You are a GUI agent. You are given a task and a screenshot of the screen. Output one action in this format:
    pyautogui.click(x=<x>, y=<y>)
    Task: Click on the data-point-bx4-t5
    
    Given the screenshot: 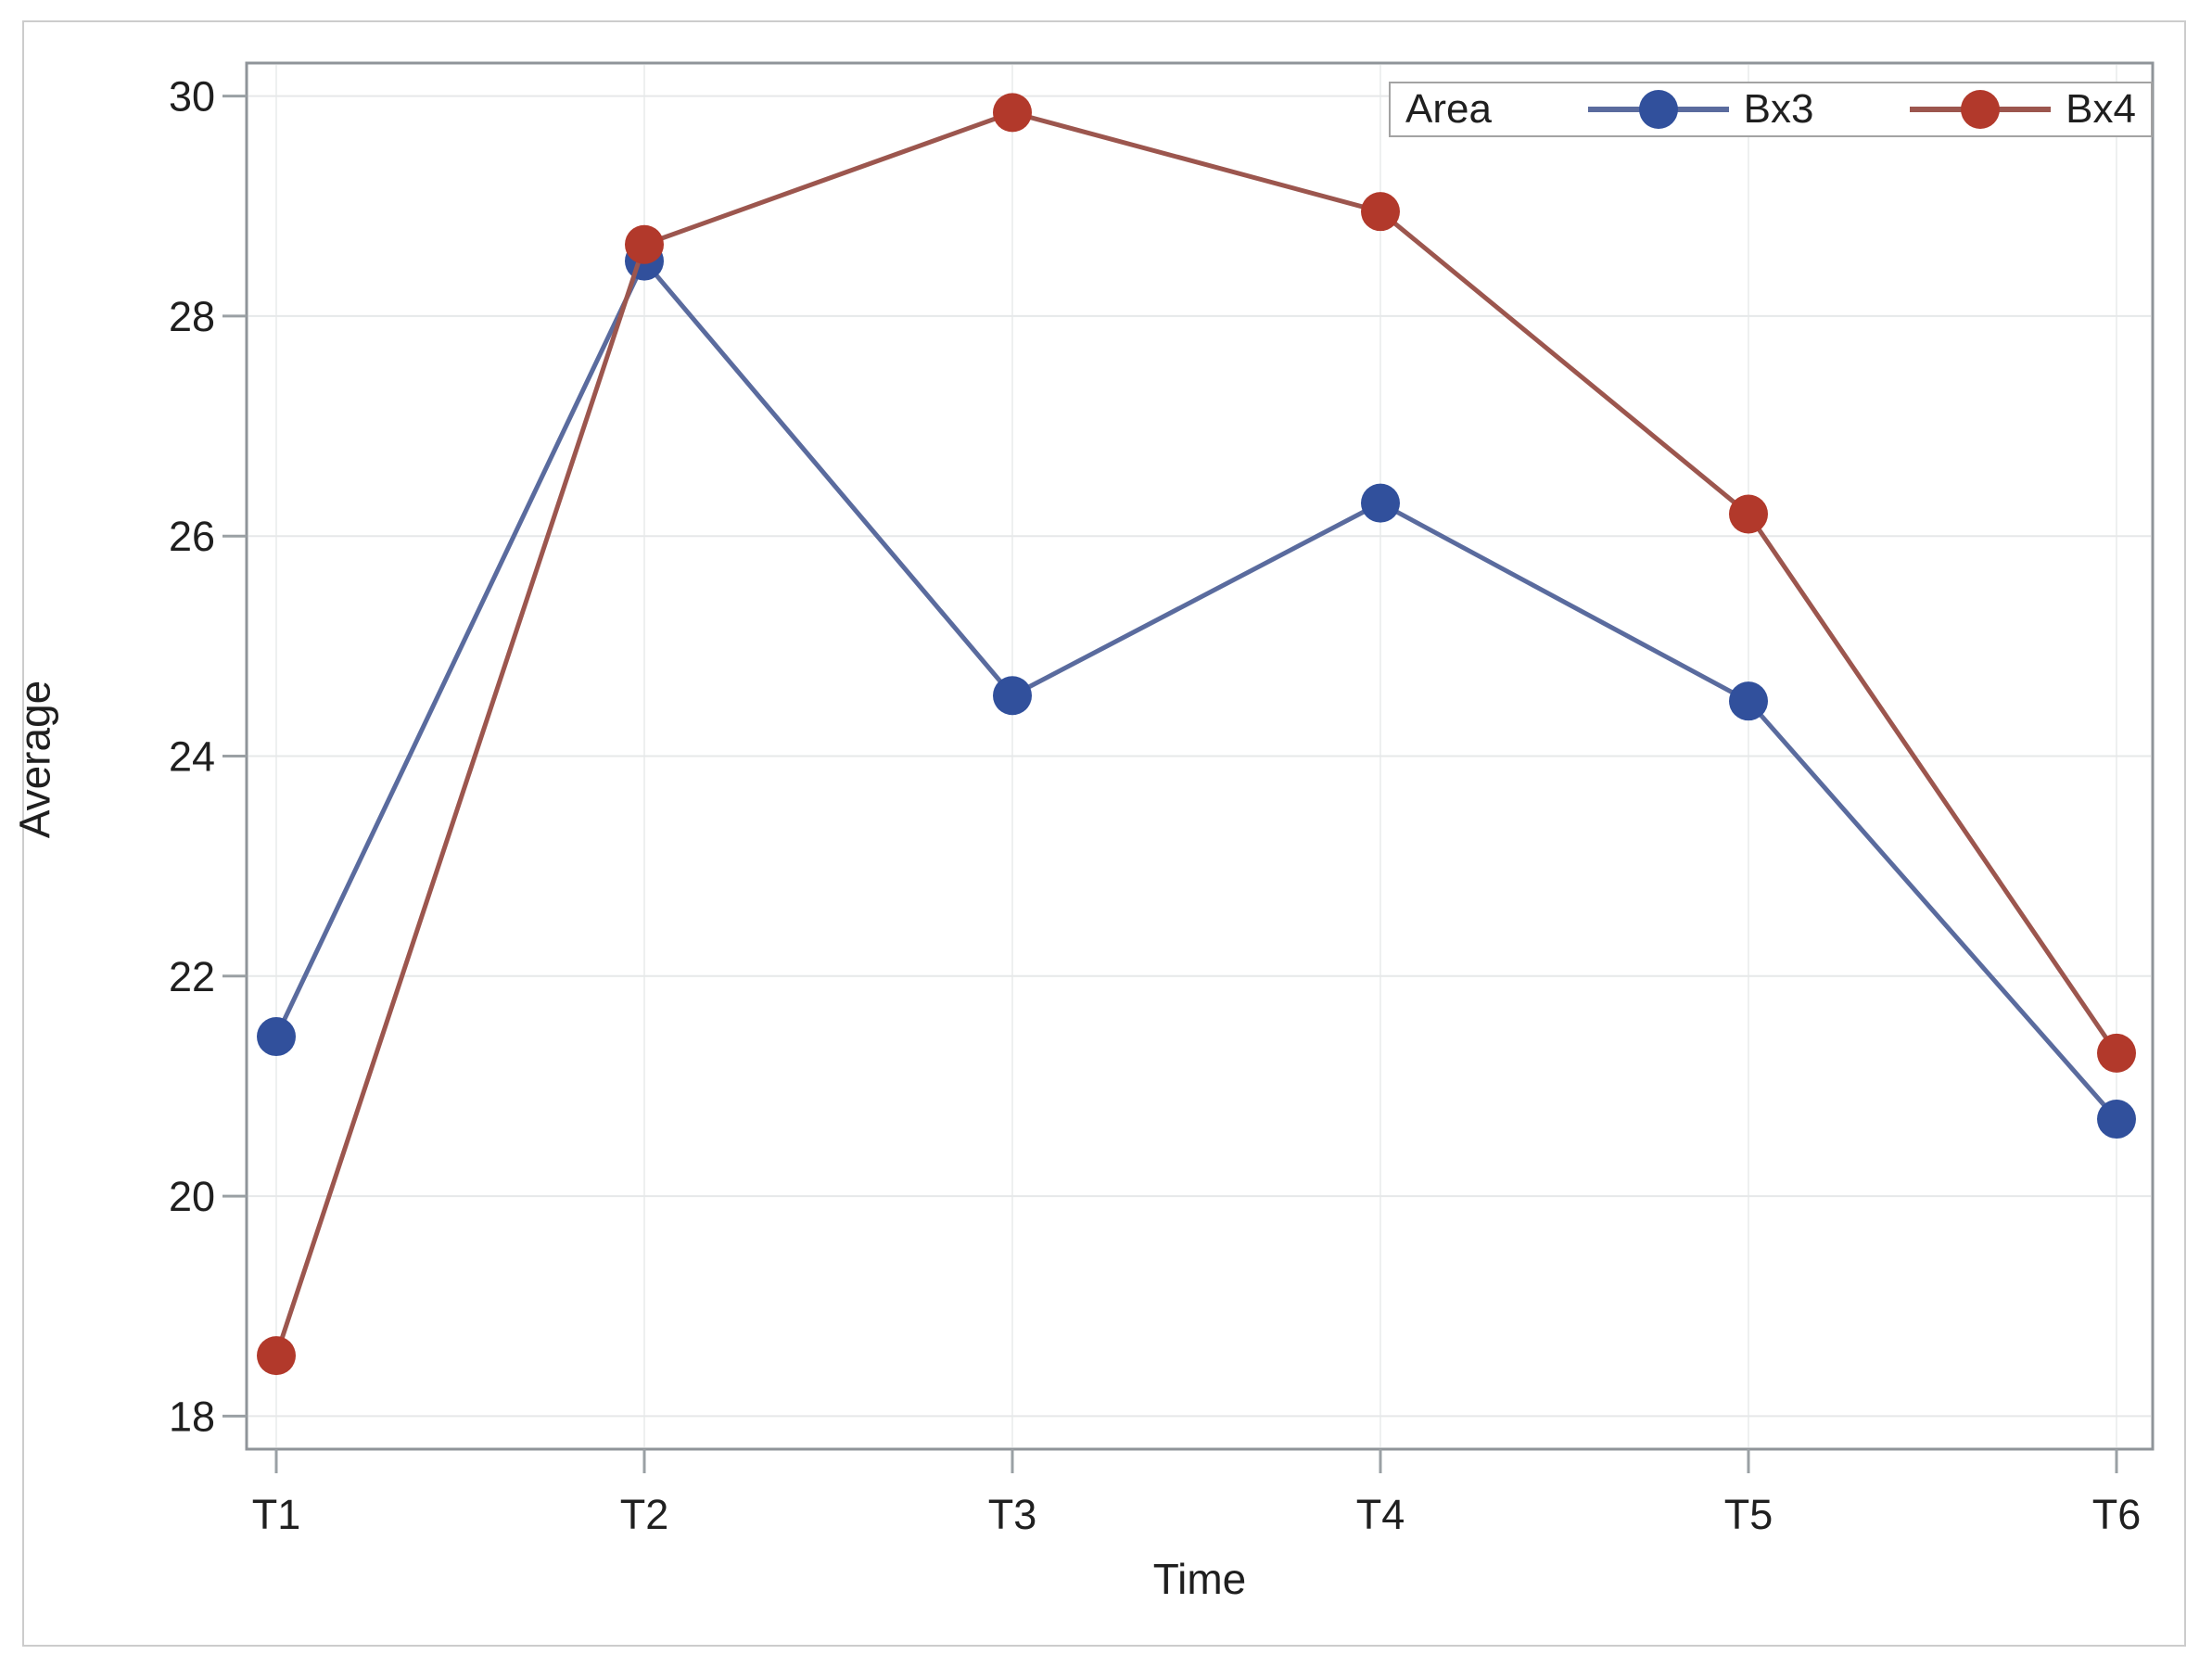 What is the action you would take?
    pyautogui.click(x=1748, y=514)
    